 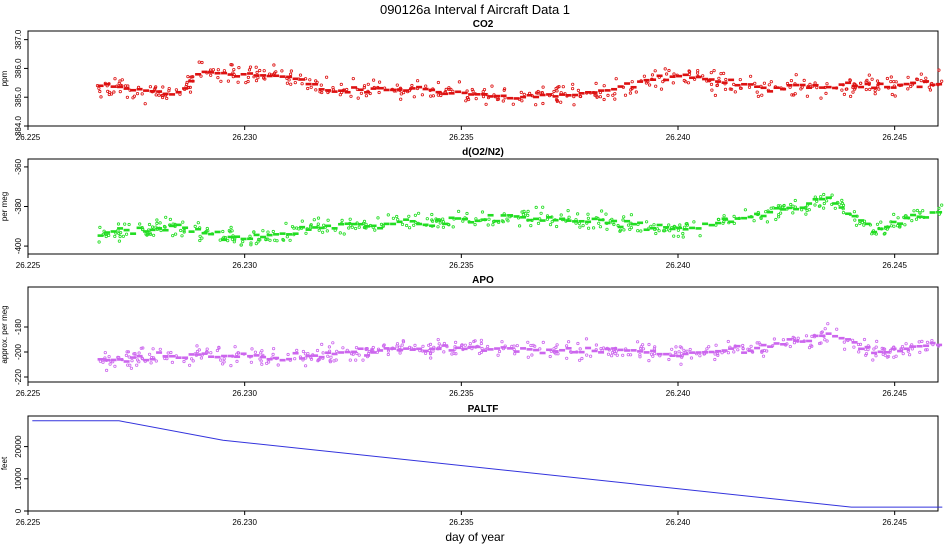 I want to click on x-tick-label: 26.235, so click(x=461, y=265).